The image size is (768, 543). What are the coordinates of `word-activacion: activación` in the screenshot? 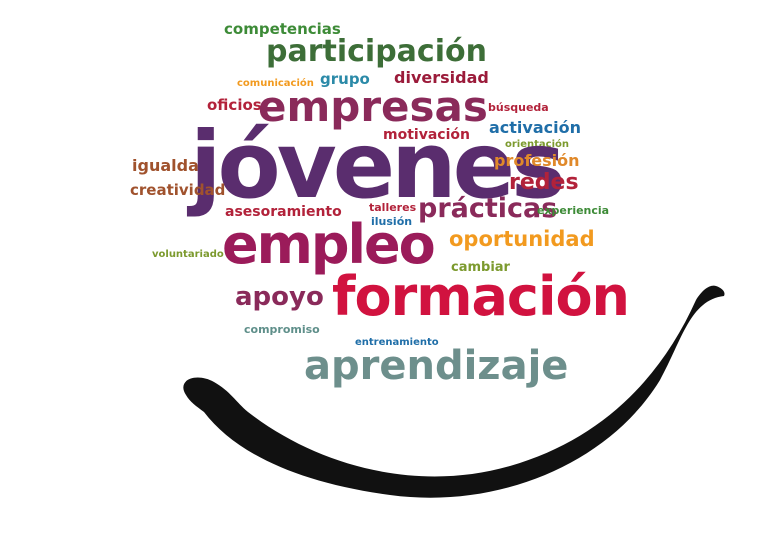 It's located at (535, 127).